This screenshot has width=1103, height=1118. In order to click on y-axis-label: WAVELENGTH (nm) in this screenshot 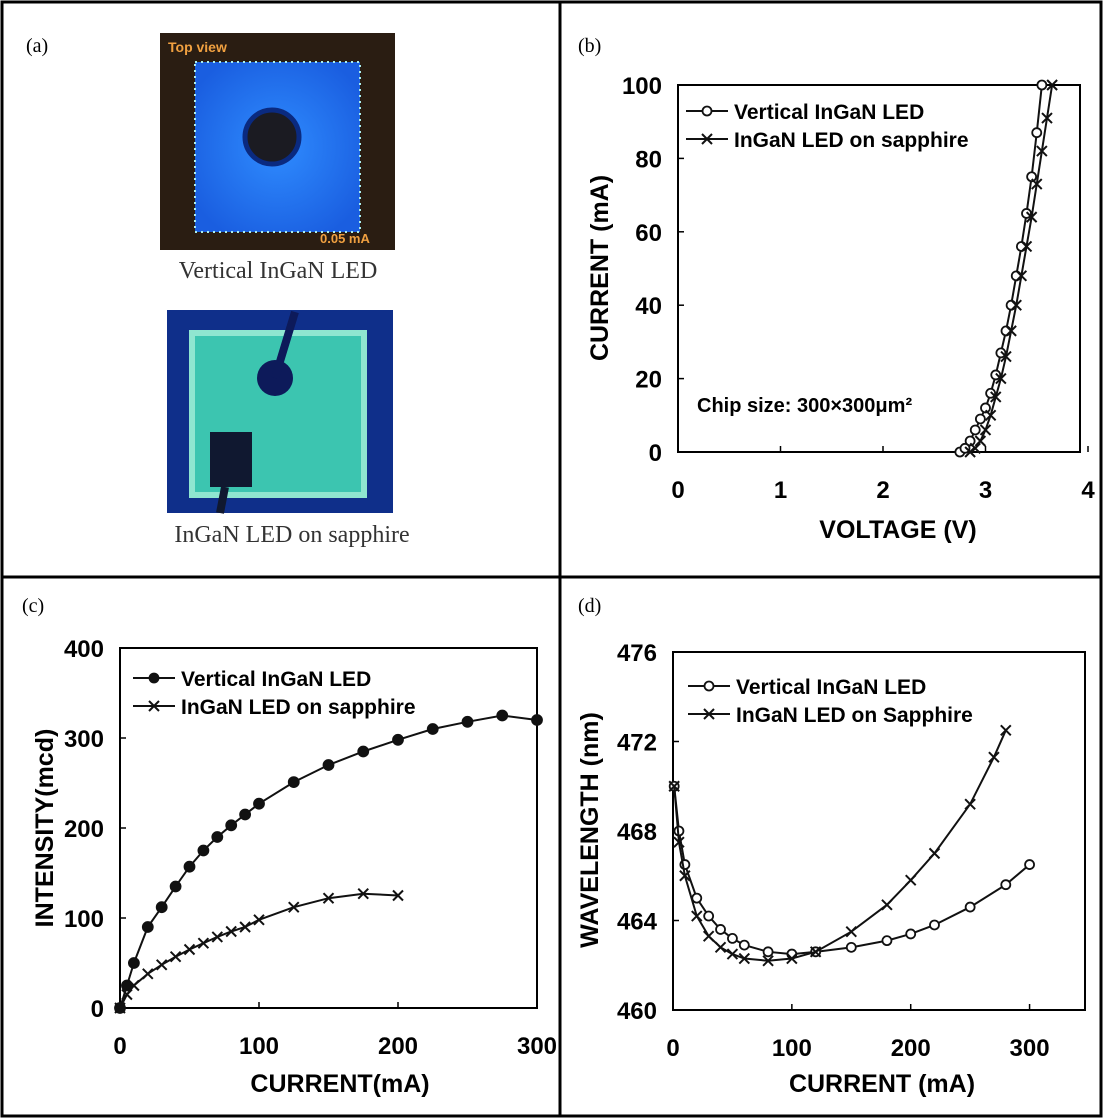, I will do `click(590, 830)`.